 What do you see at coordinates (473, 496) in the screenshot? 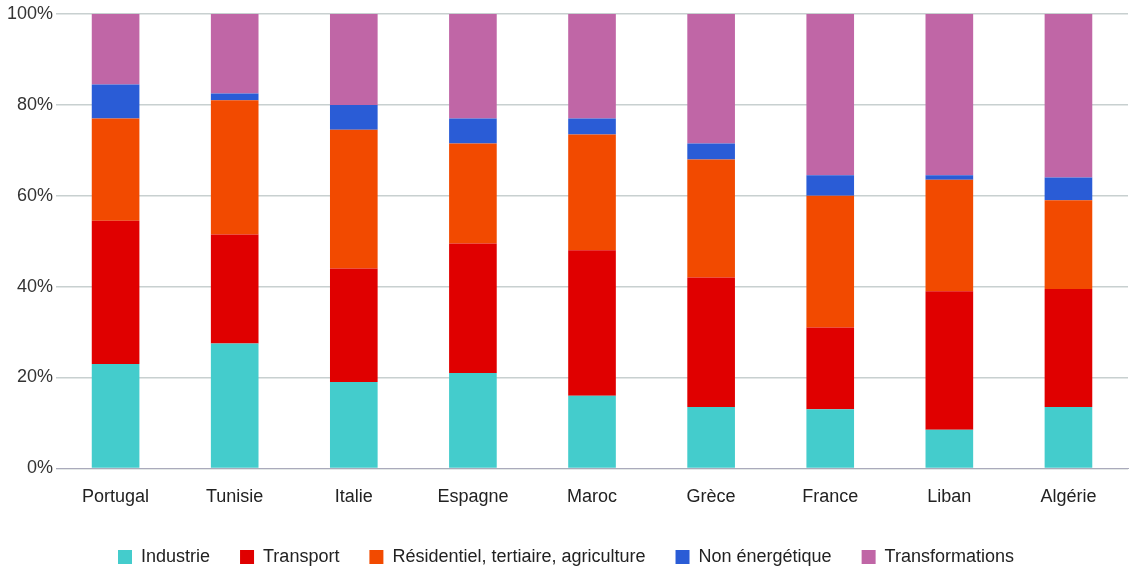
I see `x-tick-label: Espagne` at bounding box center [473, 496].